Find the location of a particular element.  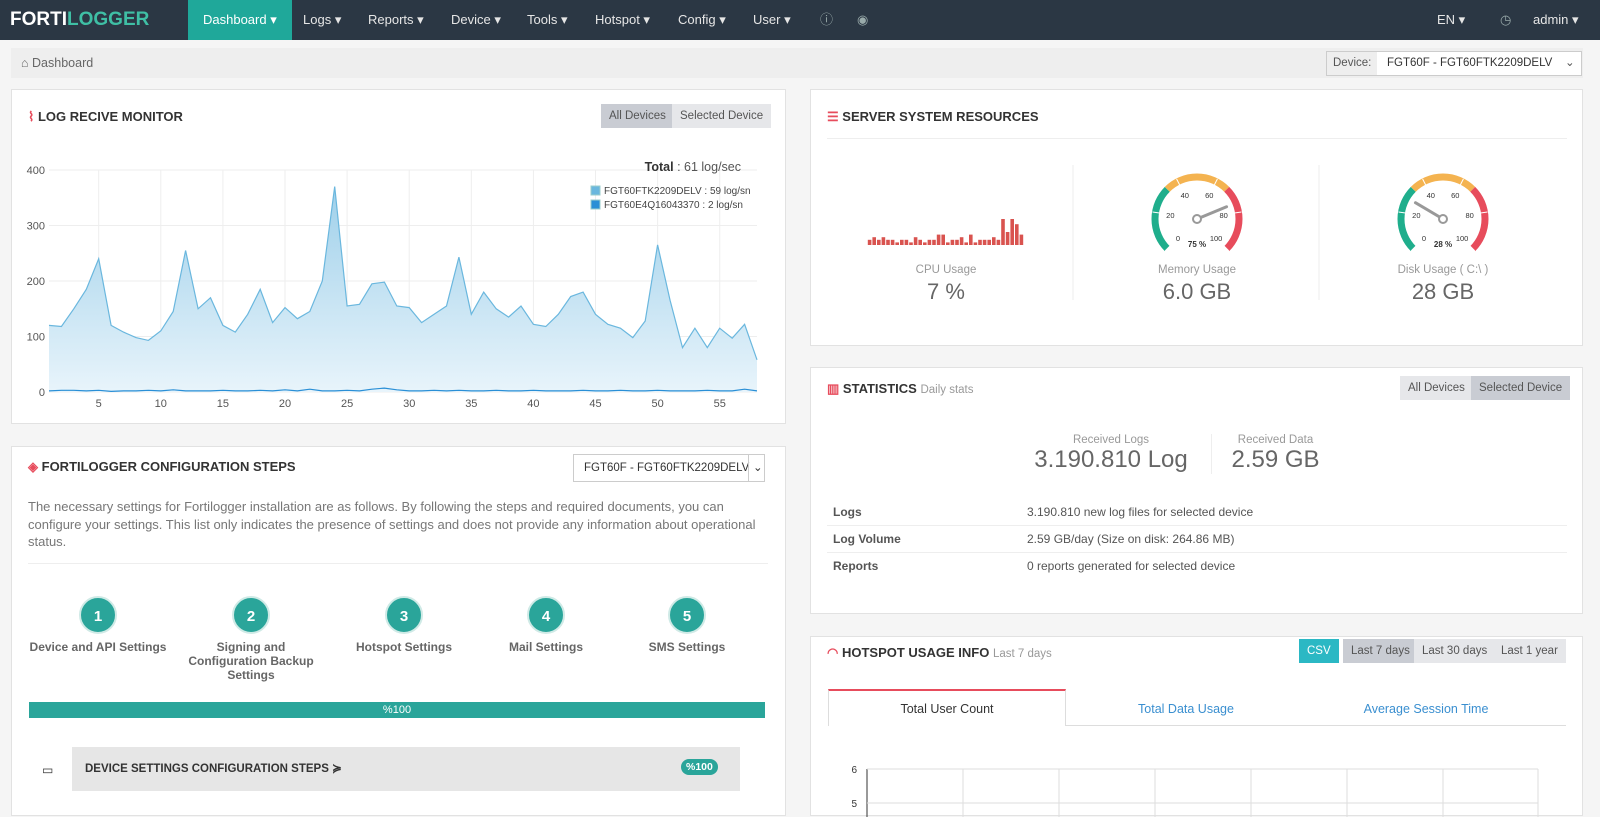

menu-item: Device ▾ is located at coordinates (476, 19).